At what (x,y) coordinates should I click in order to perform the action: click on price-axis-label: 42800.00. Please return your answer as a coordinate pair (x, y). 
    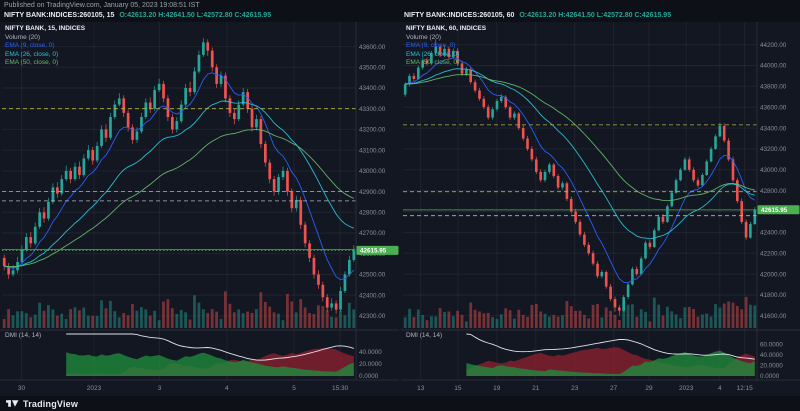
    Looking at the image, I should click on (372, 213).